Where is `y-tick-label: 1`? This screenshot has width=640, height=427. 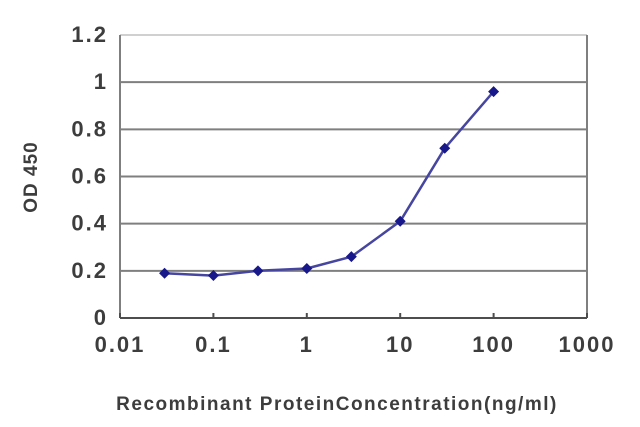 y-tick-label: 1 is located at coordinates (101, 81).